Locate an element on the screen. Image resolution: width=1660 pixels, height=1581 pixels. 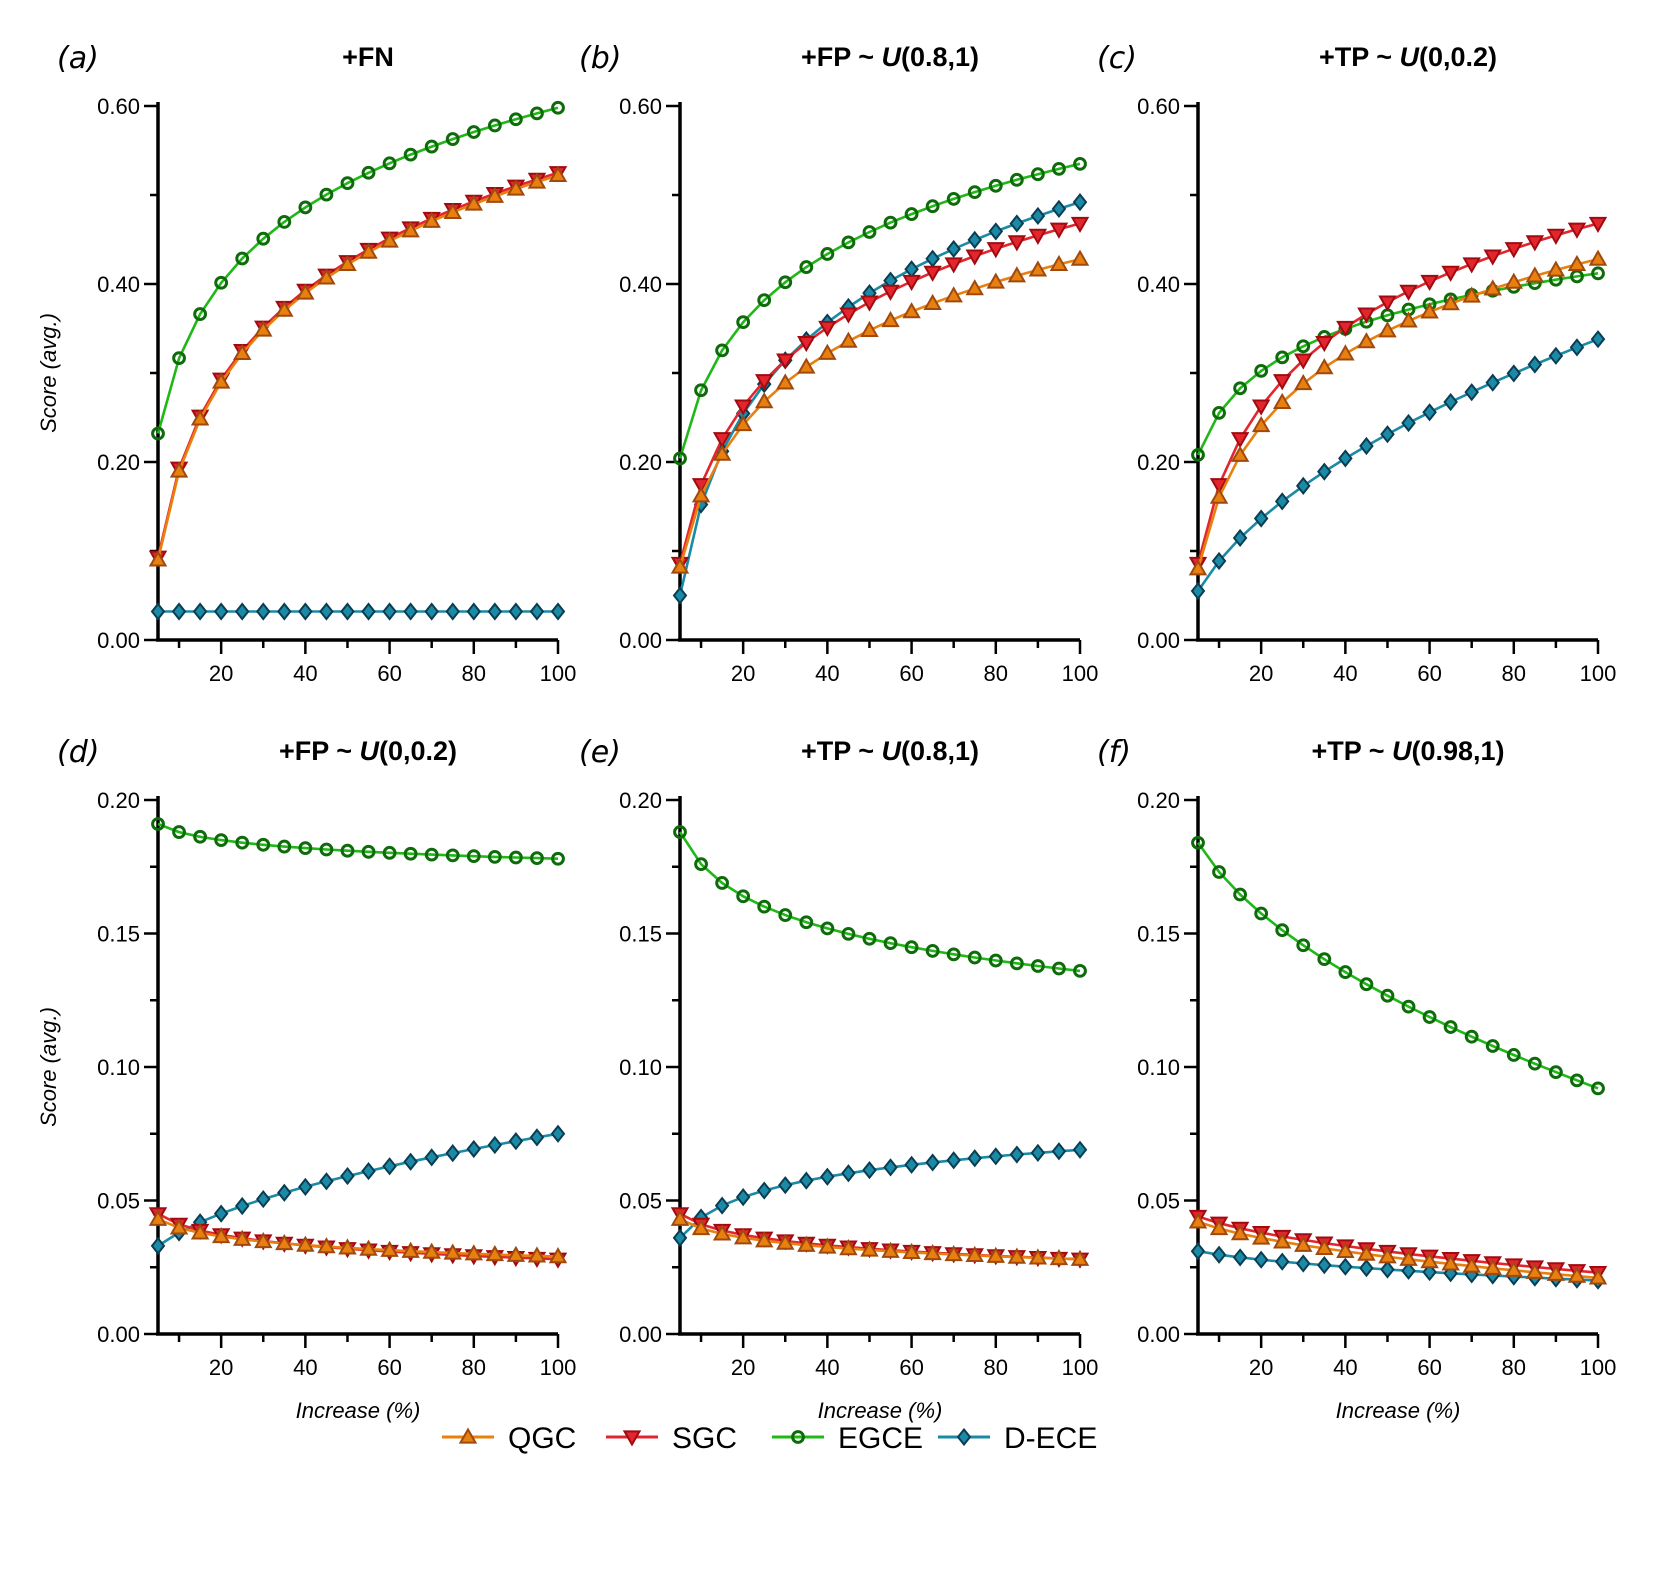
panel-title-part: (0.8,1) is located at coordinates (940, 57).